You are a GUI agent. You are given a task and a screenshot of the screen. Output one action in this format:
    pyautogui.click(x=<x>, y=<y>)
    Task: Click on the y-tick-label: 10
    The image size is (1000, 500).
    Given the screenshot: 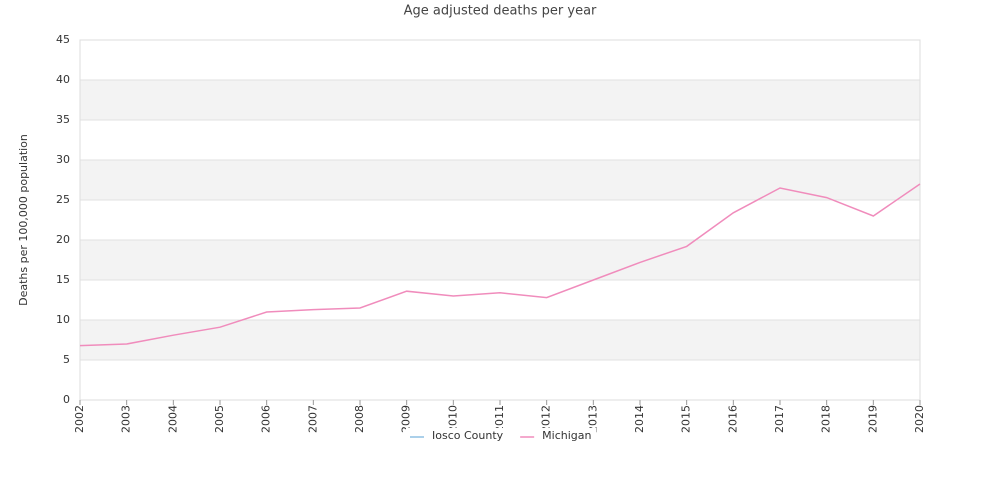 What is the action you would take?
    pyautogui.click(x=63, y=319)
    